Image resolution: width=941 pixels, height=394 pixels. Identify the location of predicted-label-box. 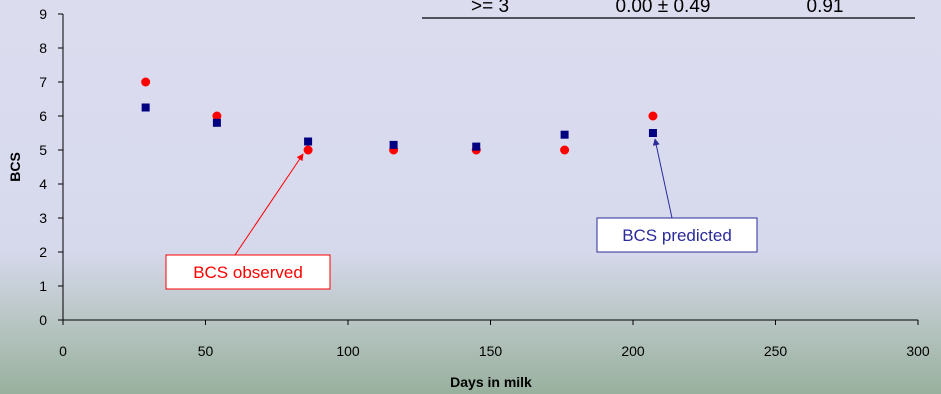
(677, 235).